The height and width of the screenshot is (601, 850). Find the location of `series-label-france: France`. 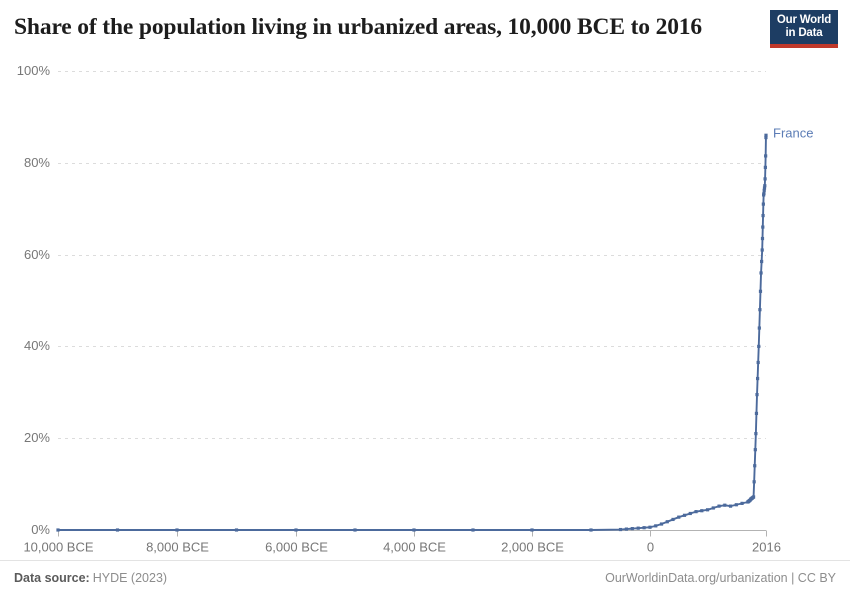

series-label-france: France is located at coordinates (793, 133).